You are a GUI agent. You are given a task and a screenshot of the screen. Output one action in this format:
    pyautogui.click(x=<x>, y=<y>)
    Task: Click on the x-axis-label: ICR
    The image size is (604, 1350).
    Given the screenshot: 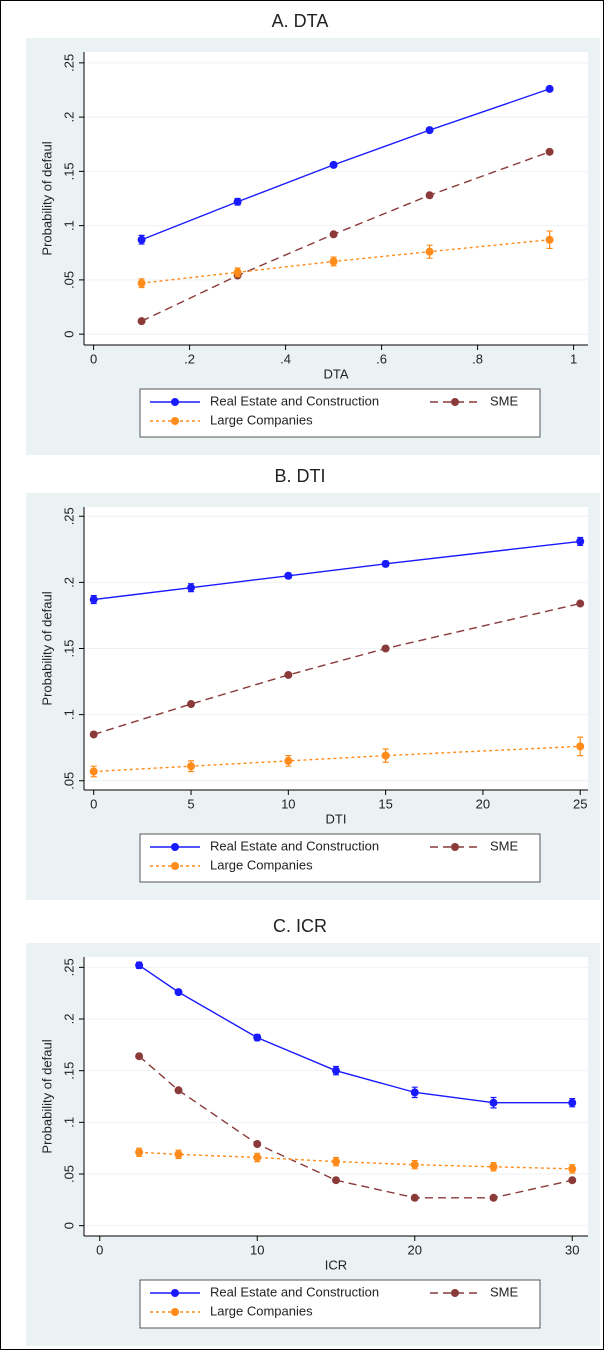 What is the action you would take?
    pyautogui.click(x=336, y=1264)
    